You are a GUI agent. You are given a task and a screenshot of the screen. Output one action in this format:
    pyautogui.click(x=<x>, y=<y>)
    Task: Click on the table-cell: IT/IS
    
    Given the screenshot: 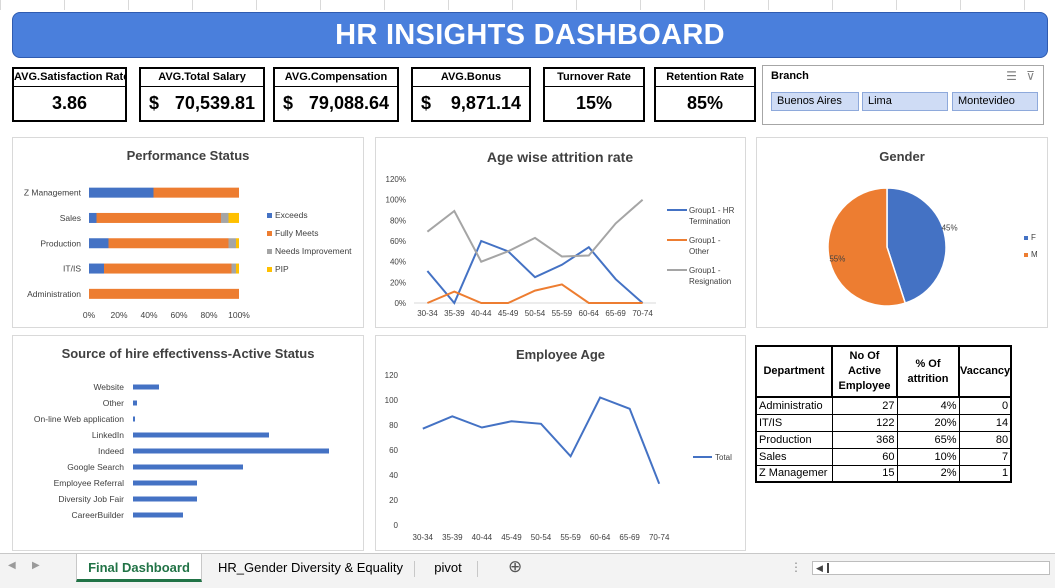 What is the action you would take?
    pyautogui.click(x=794, y=422)
    